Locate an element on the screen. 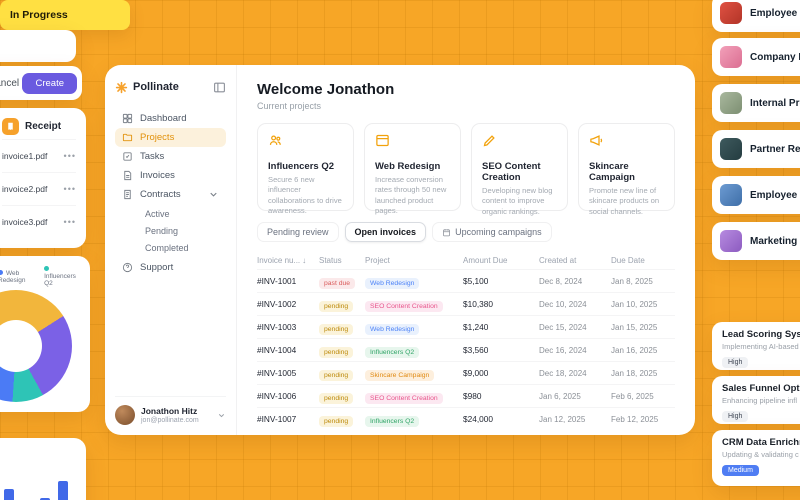 The width and height of the screenshot is (800, 500). column-project: Project is located at coordinates (377, 260).